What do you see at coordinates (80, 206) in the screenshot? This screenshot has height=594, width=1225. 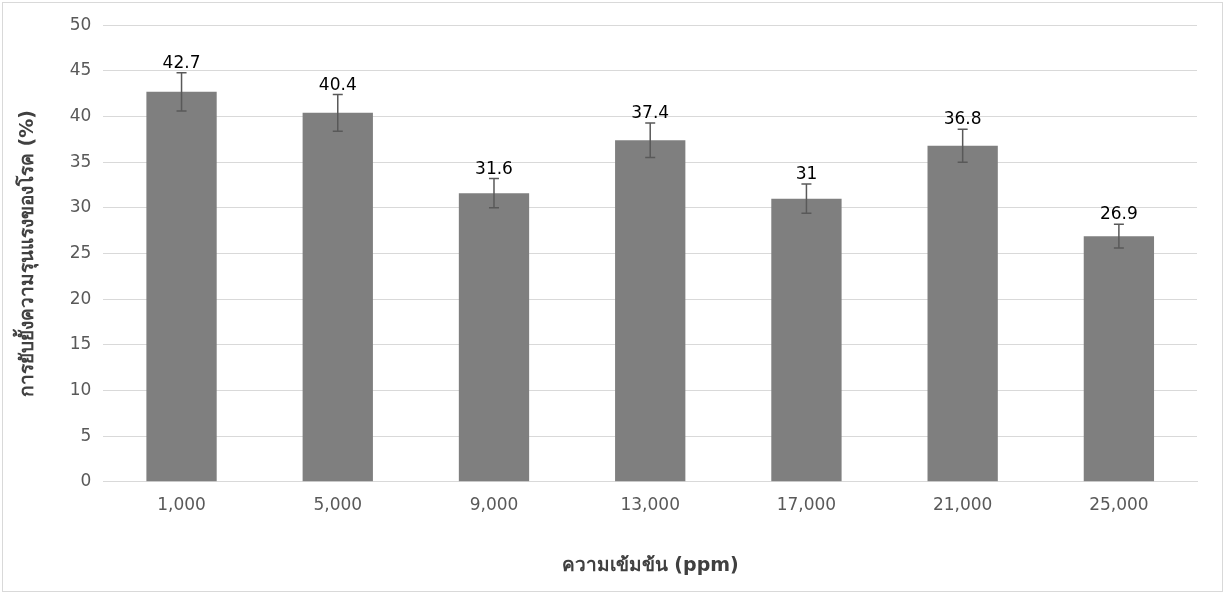 I see `y-tick-label: 30` at bounding box center [80, 206].